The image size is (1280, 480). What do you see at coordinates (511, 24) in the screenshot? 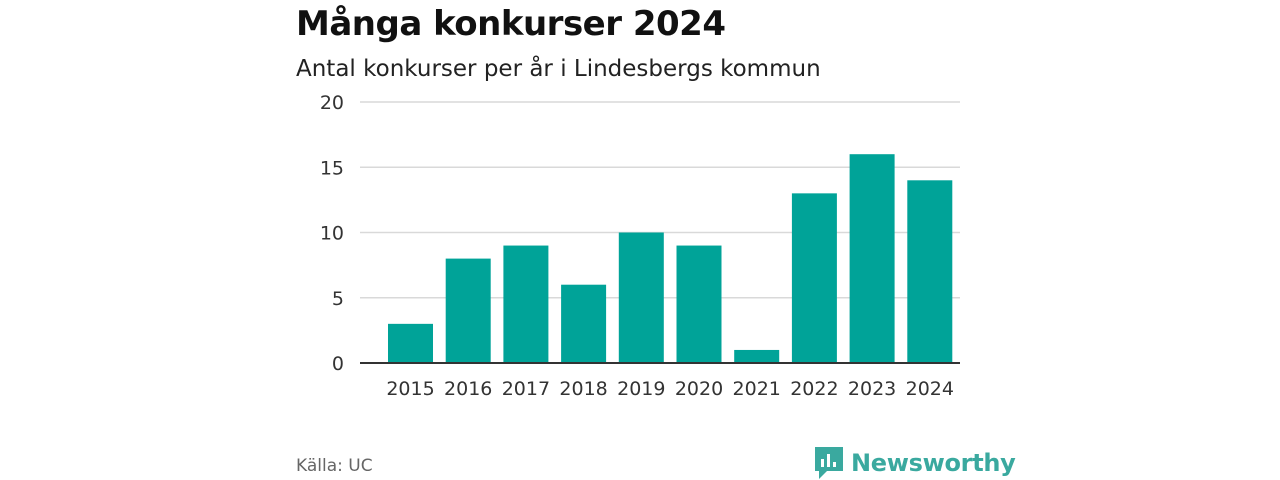
I see `chart-title: Många konkurser 2024` at bounding box center [511, 24].